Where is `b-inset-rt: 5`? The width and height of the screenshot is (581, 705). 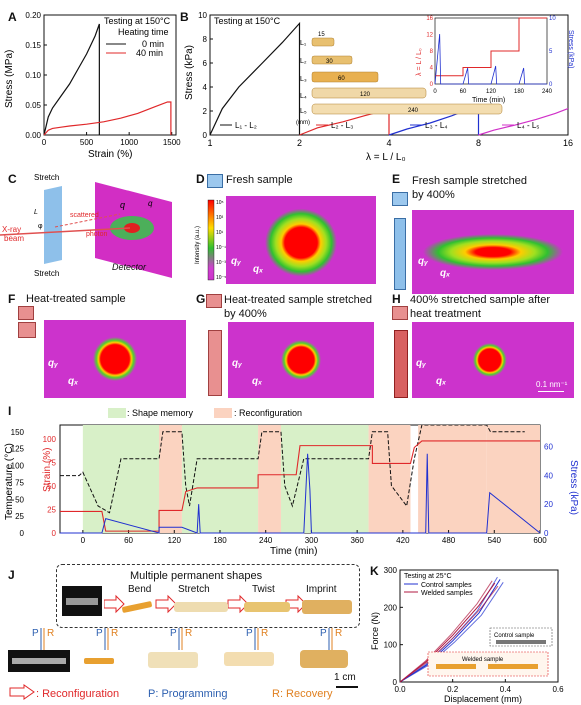 b-inset-rt: 5 is located at coordinates (551, 52).